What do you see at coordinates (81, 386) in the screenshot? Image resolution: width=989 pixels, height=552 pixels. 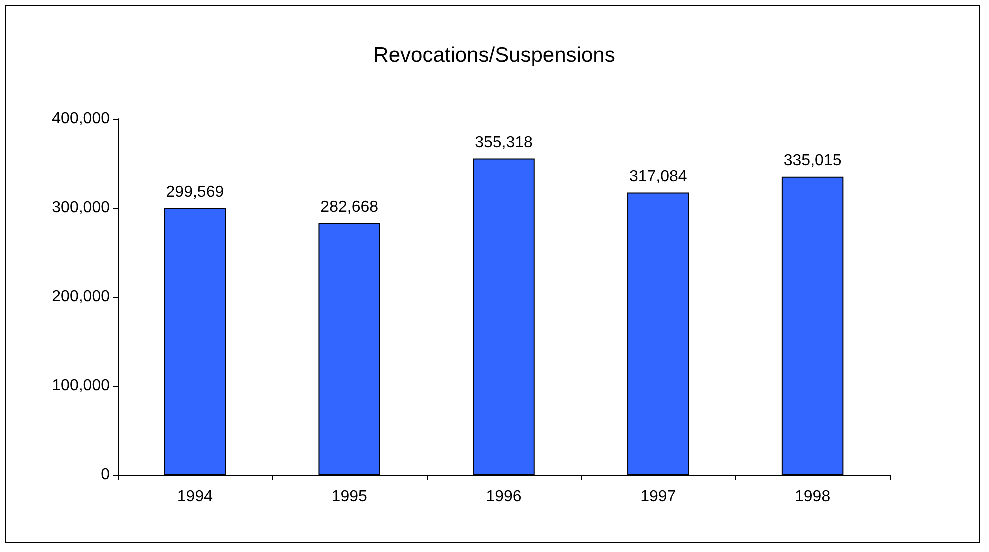 I see `y-tick-label: 100,000` at bounding box center [81, 386].